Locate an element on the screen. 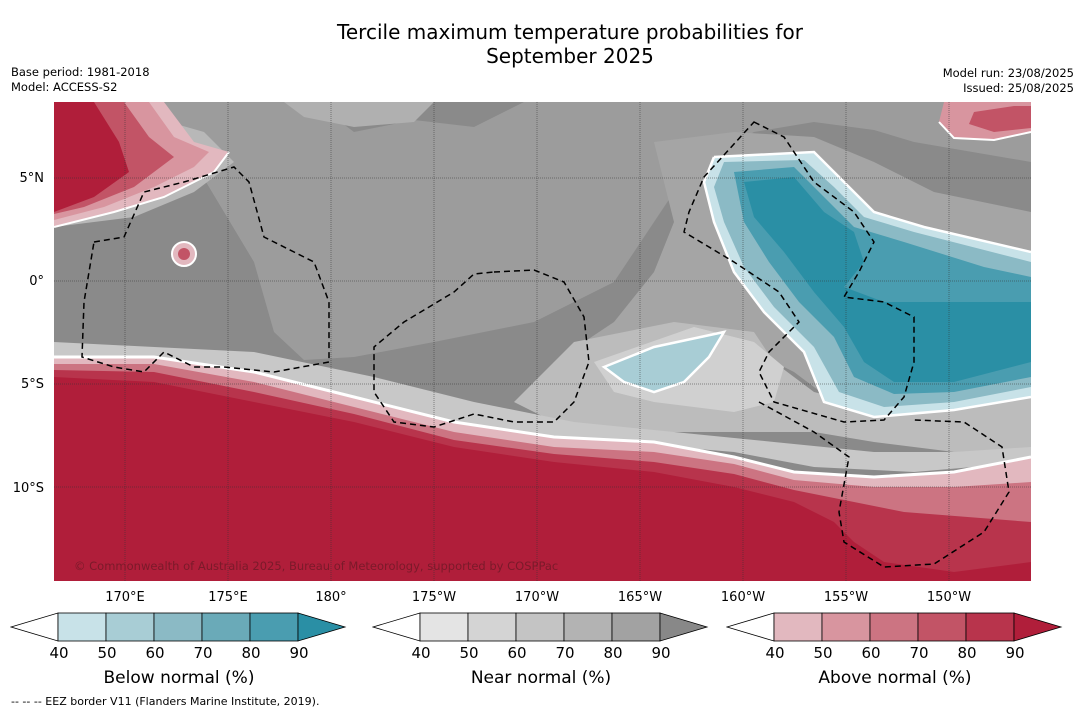 The image size is (1085, 713). model-name: Model: ACCESS-S2 is located at coordinates (64, 87).